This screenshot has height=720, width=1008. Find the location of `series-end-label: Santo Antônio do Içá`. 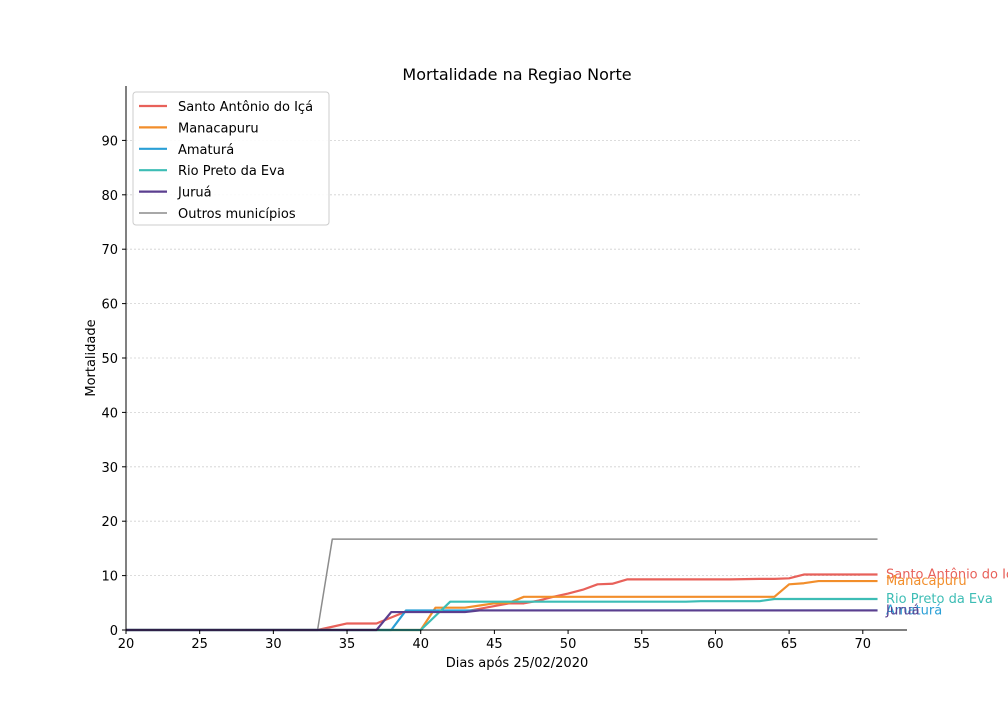

series-end-label: Santo Antônio do Içá is located at coordinates (947, 575).